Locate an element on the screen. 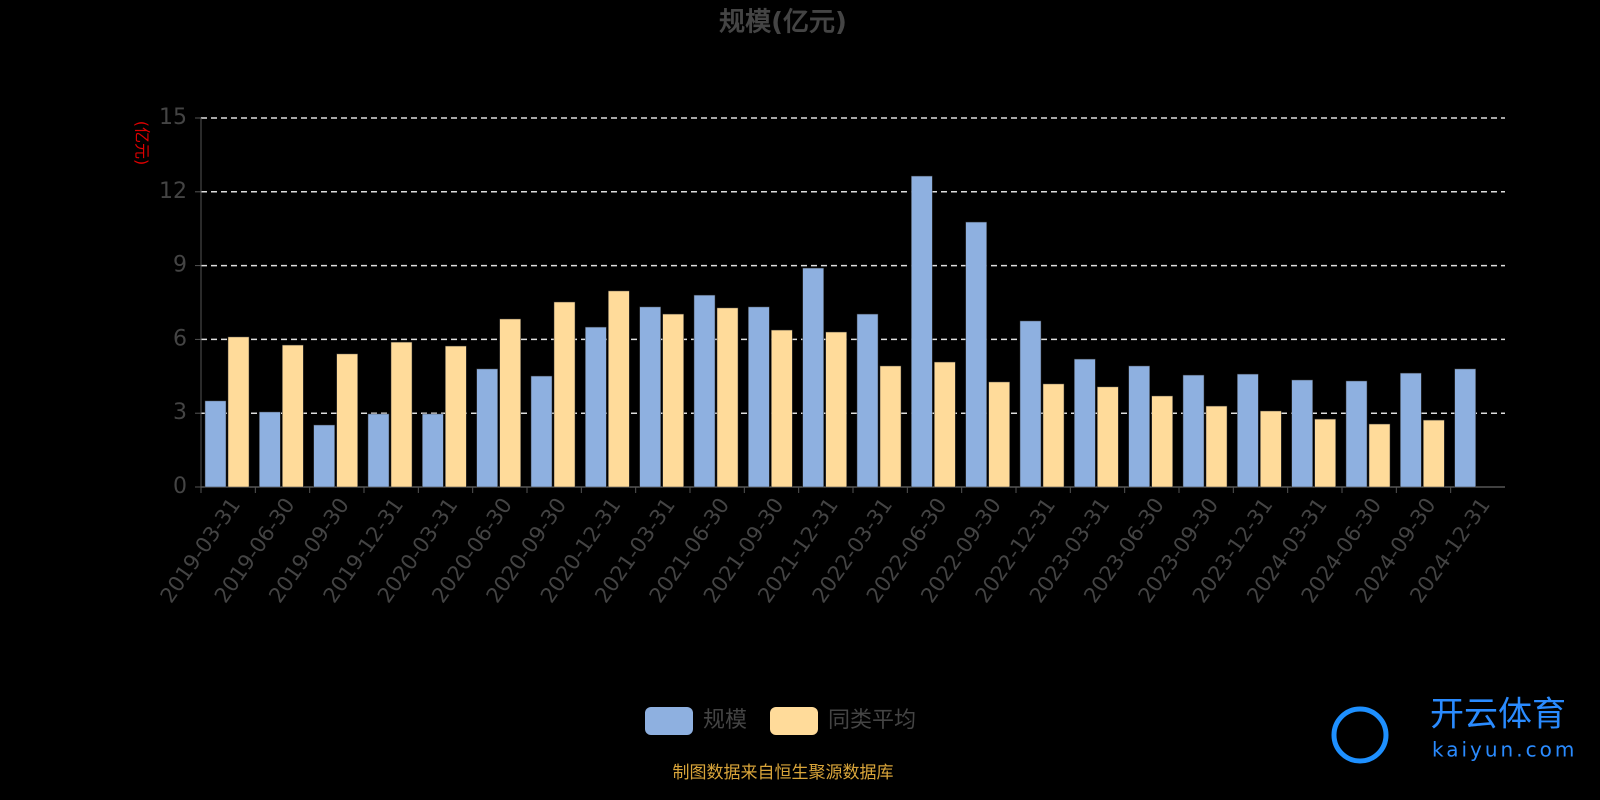 The image size is (1600, 800). y-tick-label: 9 is located at coordinates (180, 265).